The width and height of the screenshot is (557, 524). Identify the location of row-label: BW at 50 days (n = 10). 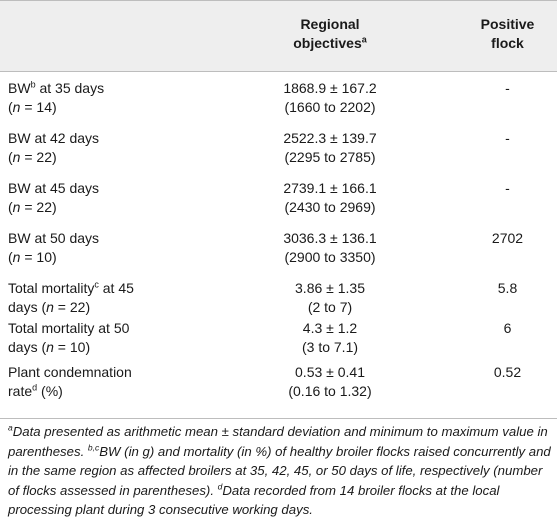
(54, 247).